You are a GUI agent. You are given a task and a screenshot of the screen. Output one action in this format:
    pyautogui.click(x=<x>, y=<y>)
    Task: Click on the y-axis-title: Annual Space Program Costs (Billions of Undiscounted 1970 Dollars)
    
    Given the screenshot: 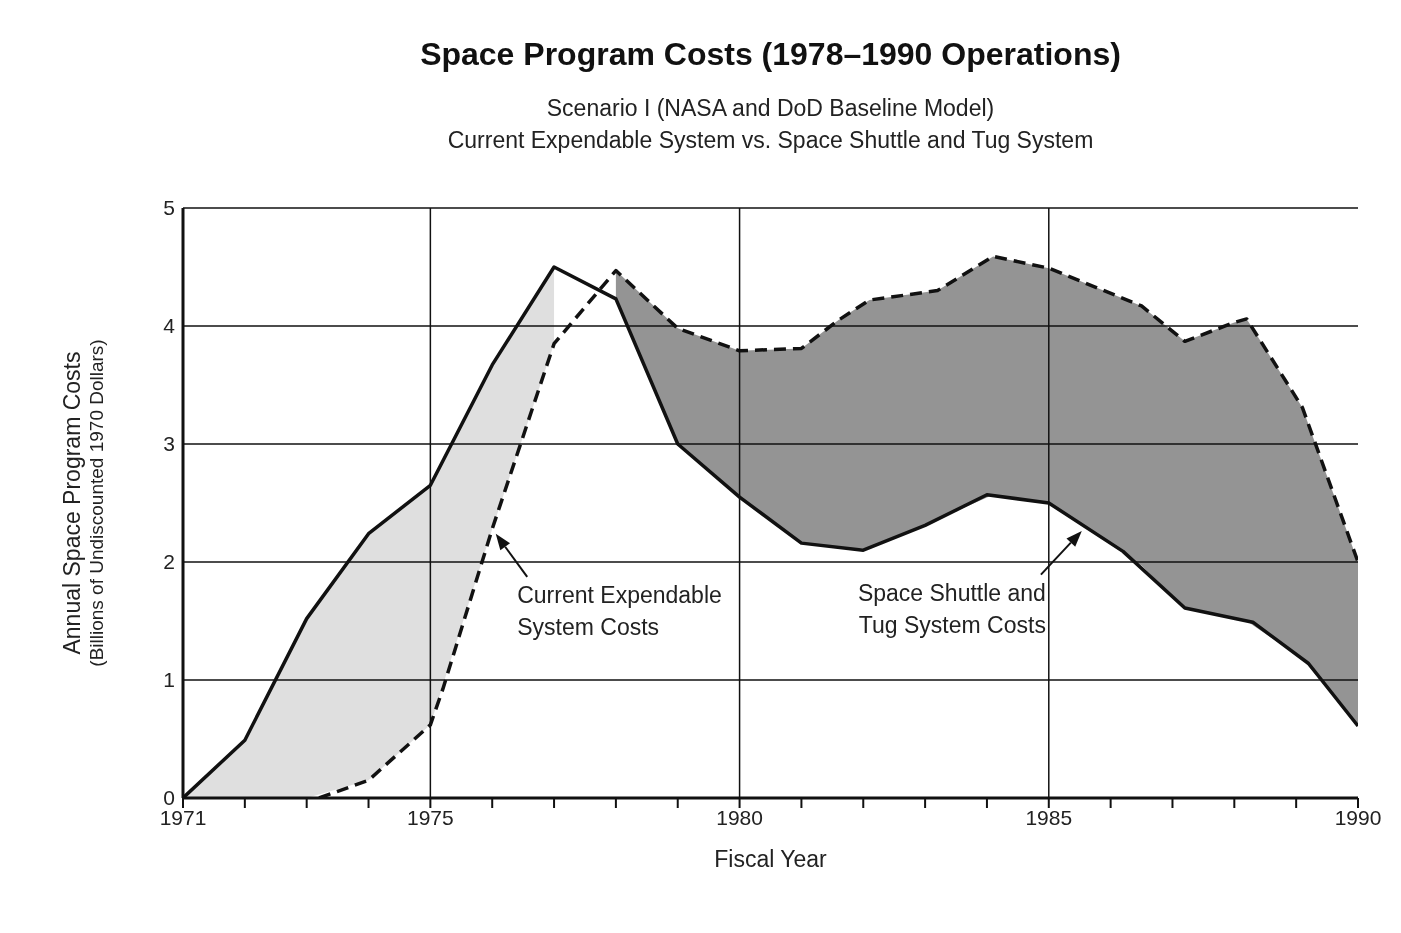 What is the action you would take?
    pyautogui.click(x=83, y=503)
    